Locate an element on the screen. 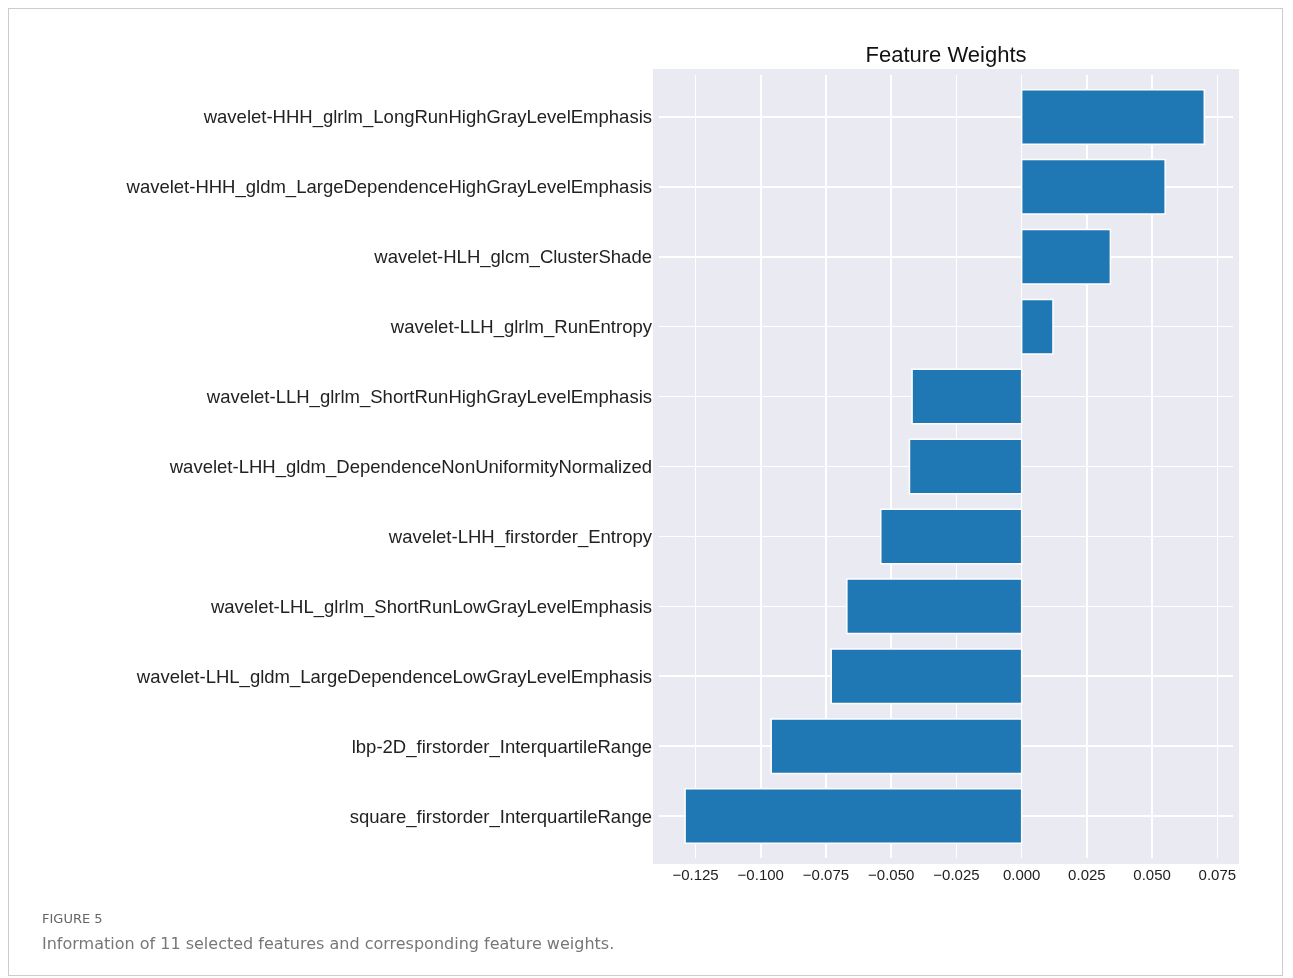 The image size is (1293, 978). x-tick-label: −0.050 is located at coordinates (891, 874).